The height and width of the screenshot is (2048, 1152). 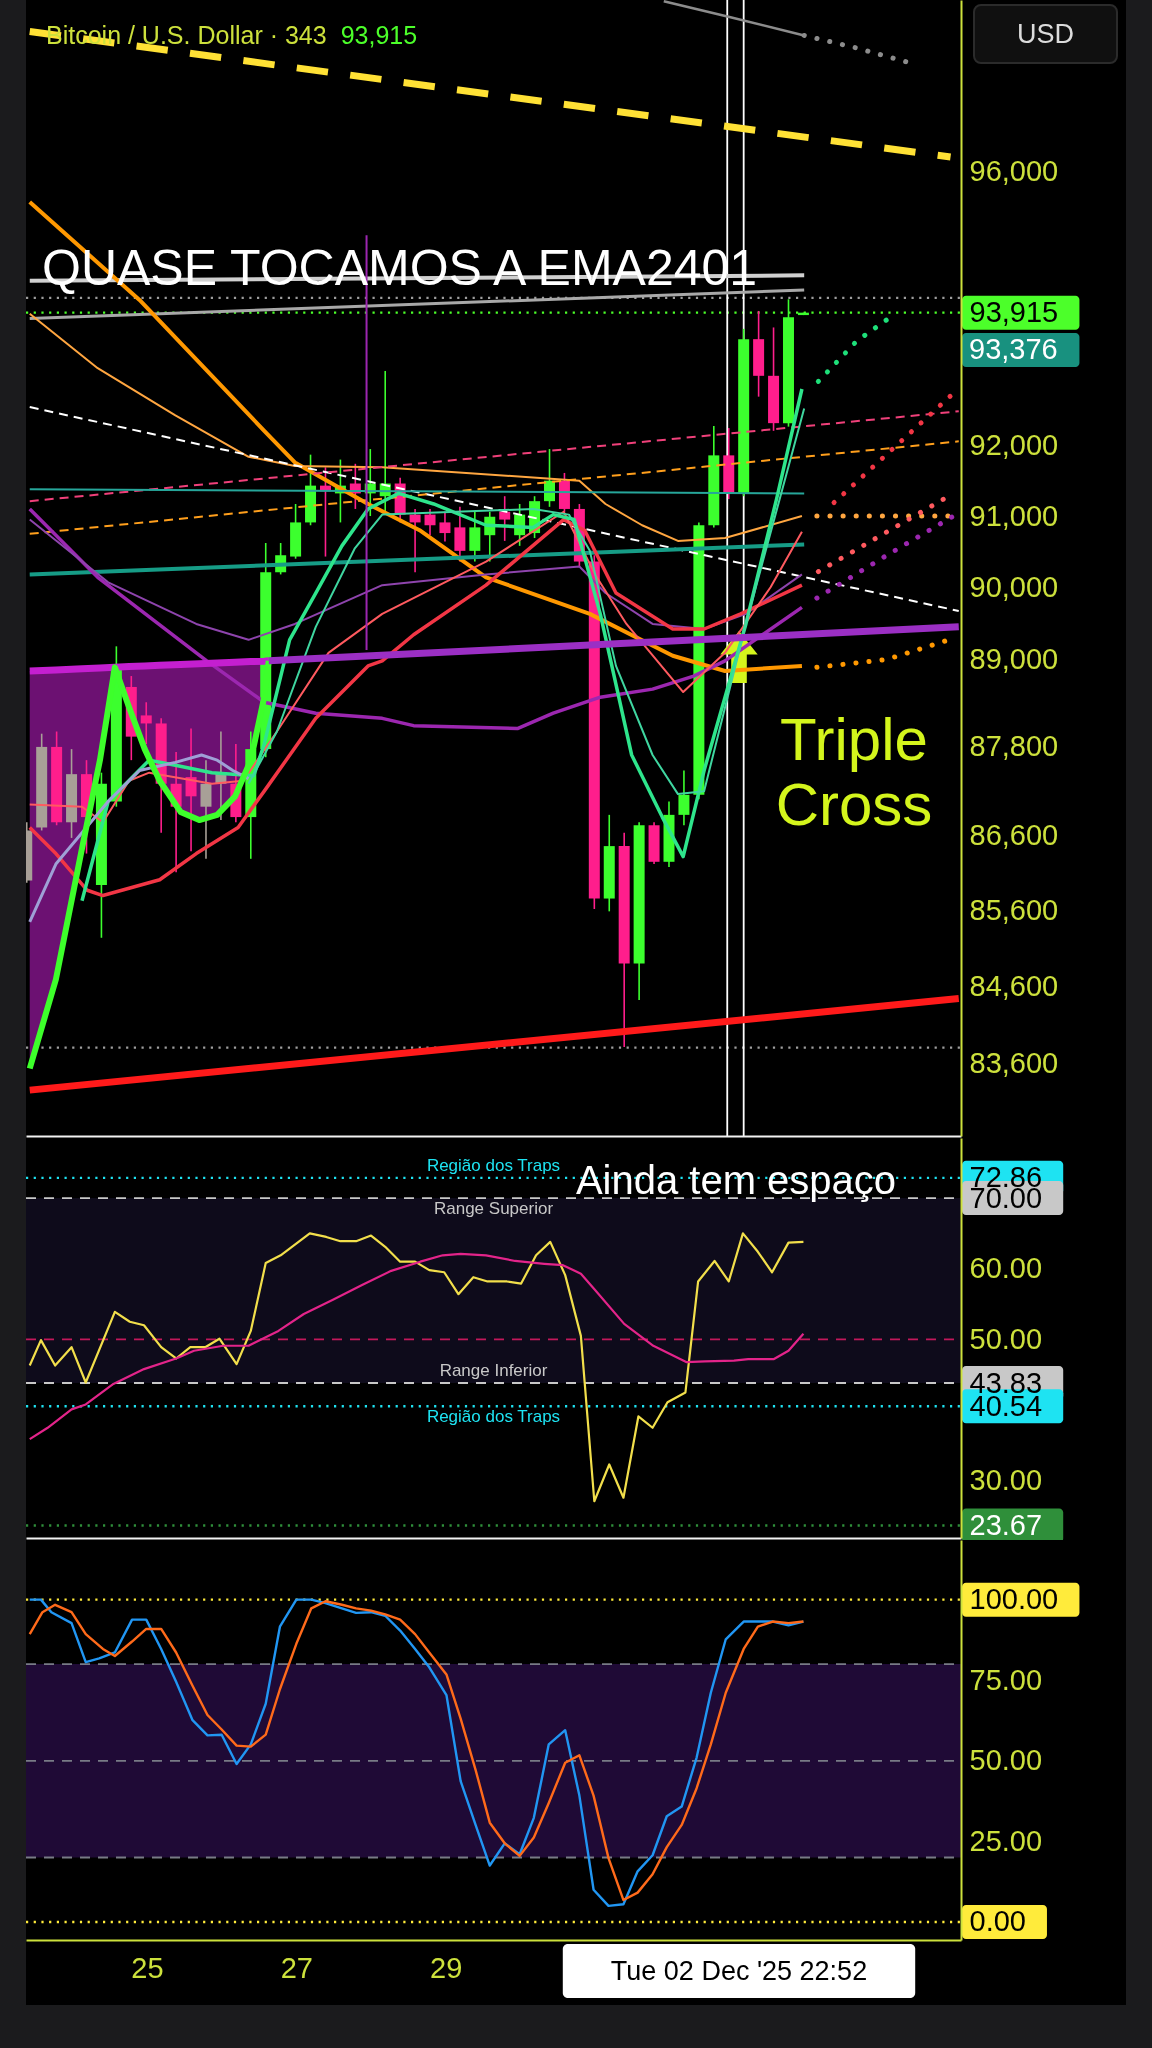 What do you see at coordinates (1014, 985) in the screenshot?
I see `y-tick-label: 84,600` at bounding box center [1014, 985].